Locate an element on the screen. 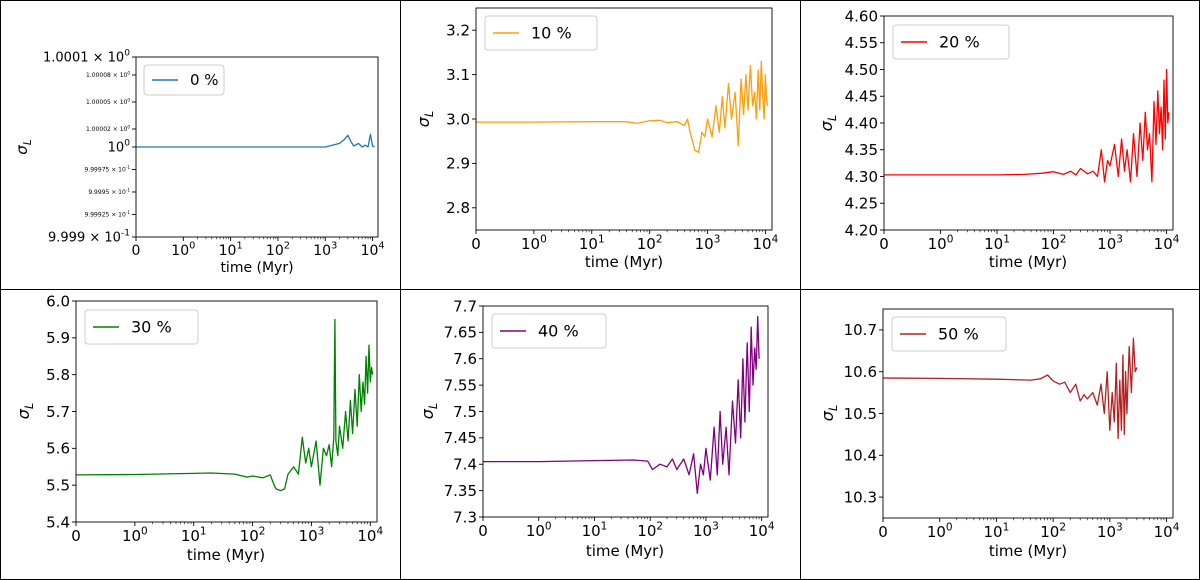 The image size is (1200, 580). y-tick-label: 5.9 is located at coordinates (58, 338).